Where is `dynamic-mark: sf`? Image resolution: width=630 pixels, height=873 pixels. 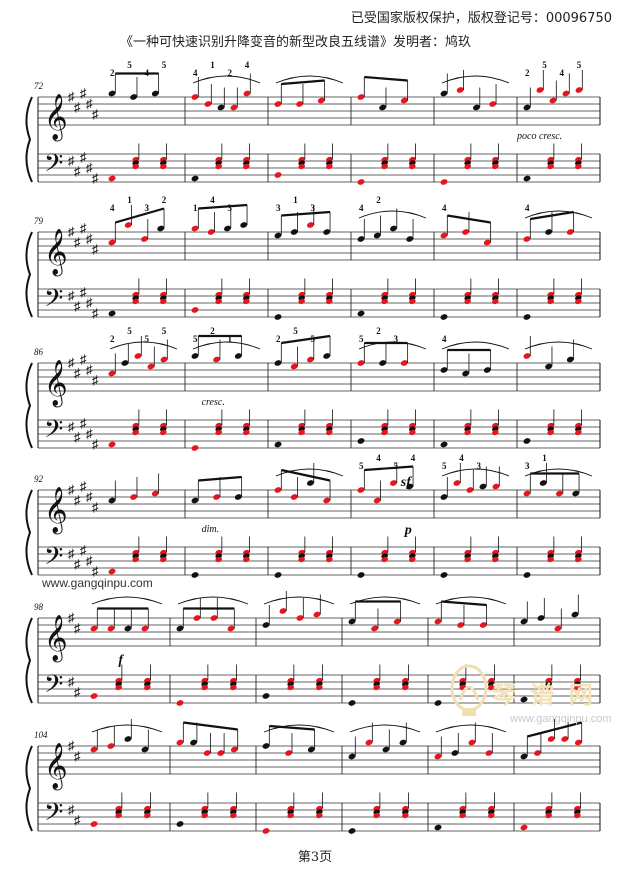
dynamic-mark: sf is located at coordinates (406, 482).